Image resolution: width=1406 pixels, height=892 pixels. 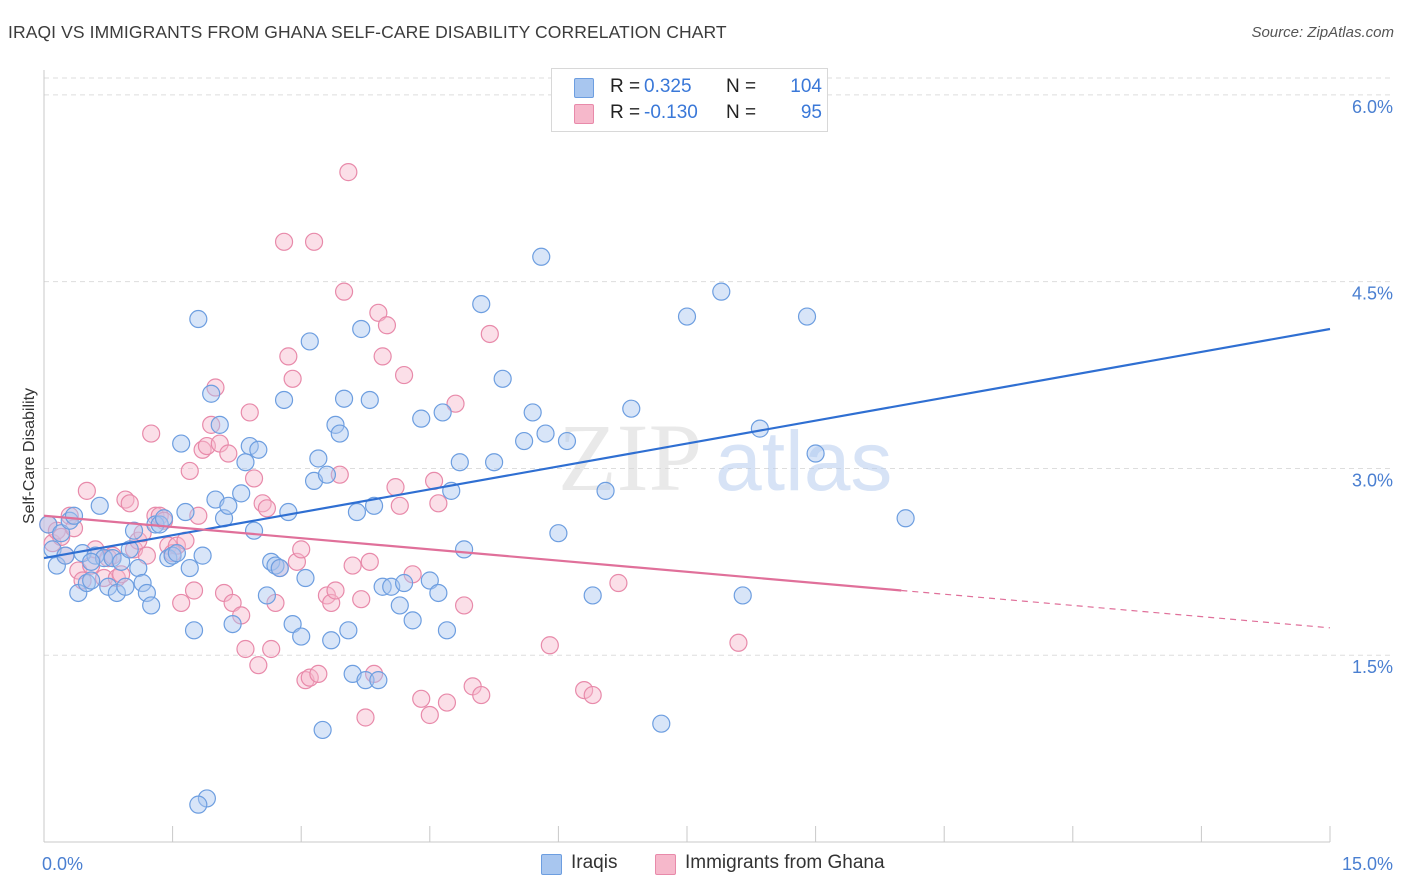 What do you see at coordinates (630, 457) in the screenshot?
I see `watermark-zip: ZIP` at bounding box center [630, 457].